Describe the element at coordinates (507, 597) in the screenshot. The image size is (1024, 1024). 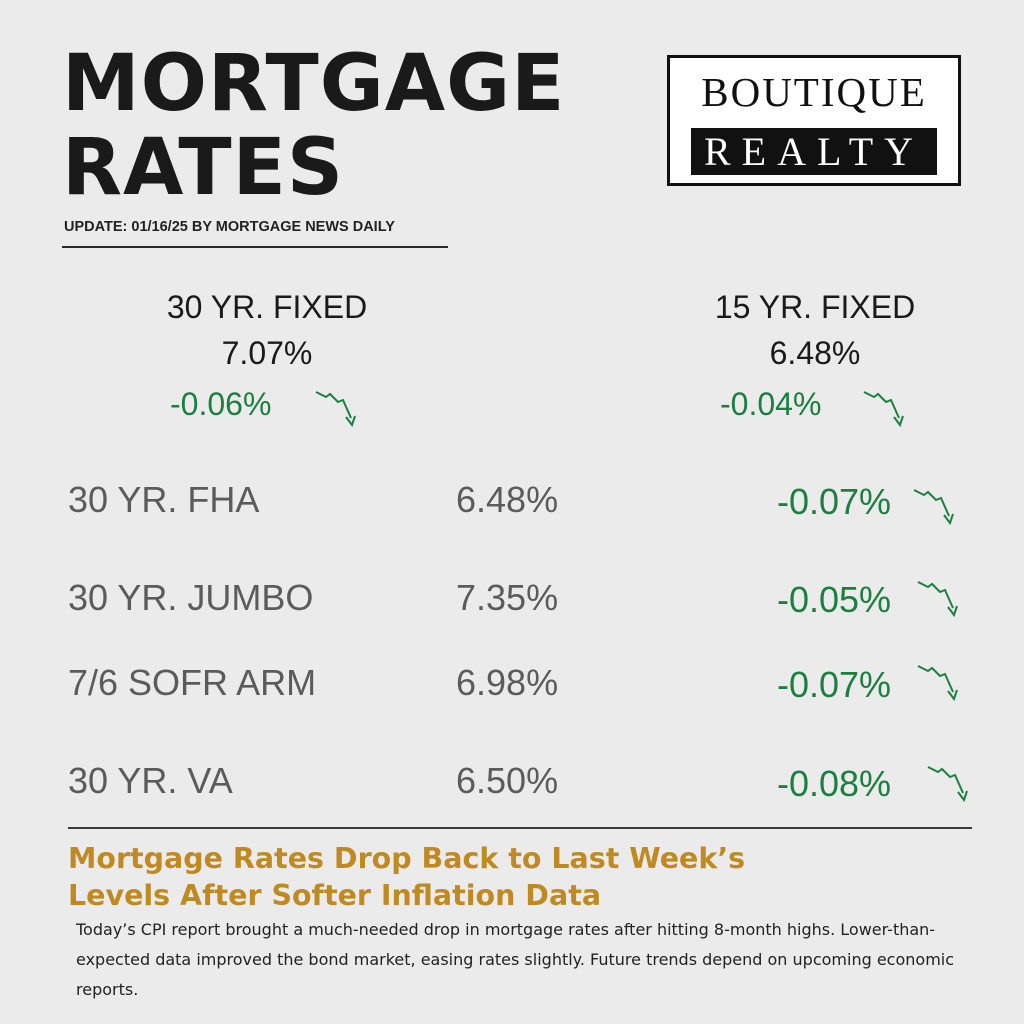
I see `rate-value: 7.35%` at that location.